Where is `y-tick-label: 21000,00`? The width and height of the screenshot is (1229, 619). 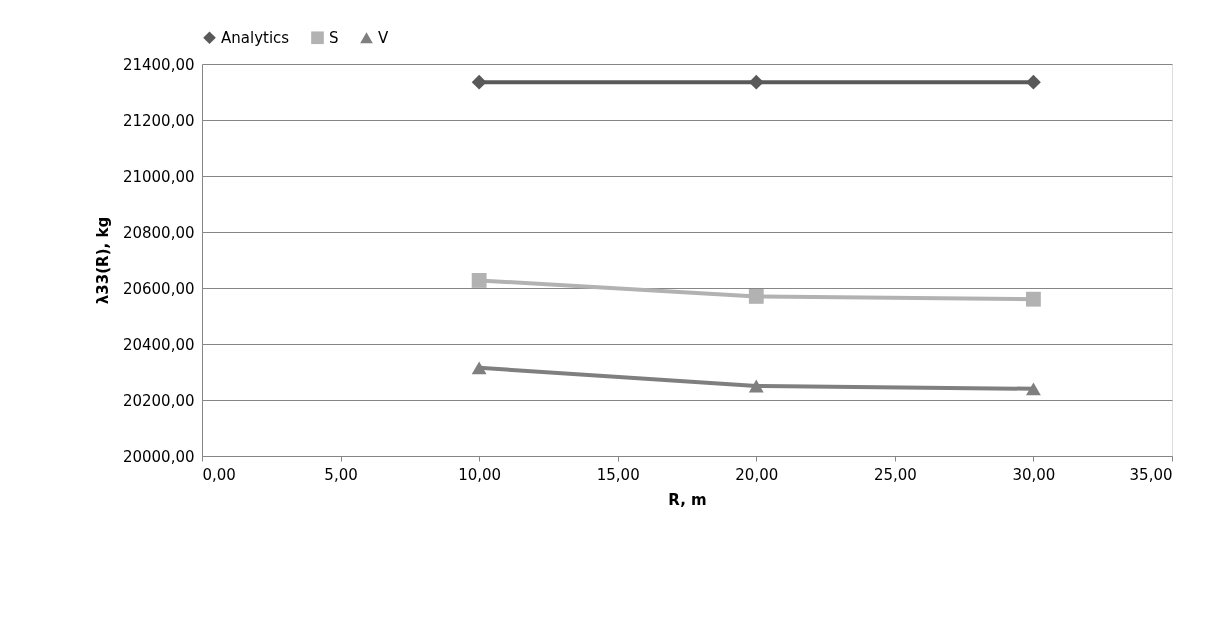 y-tick-label: 21000,00 is located at coordinates (158, 176).